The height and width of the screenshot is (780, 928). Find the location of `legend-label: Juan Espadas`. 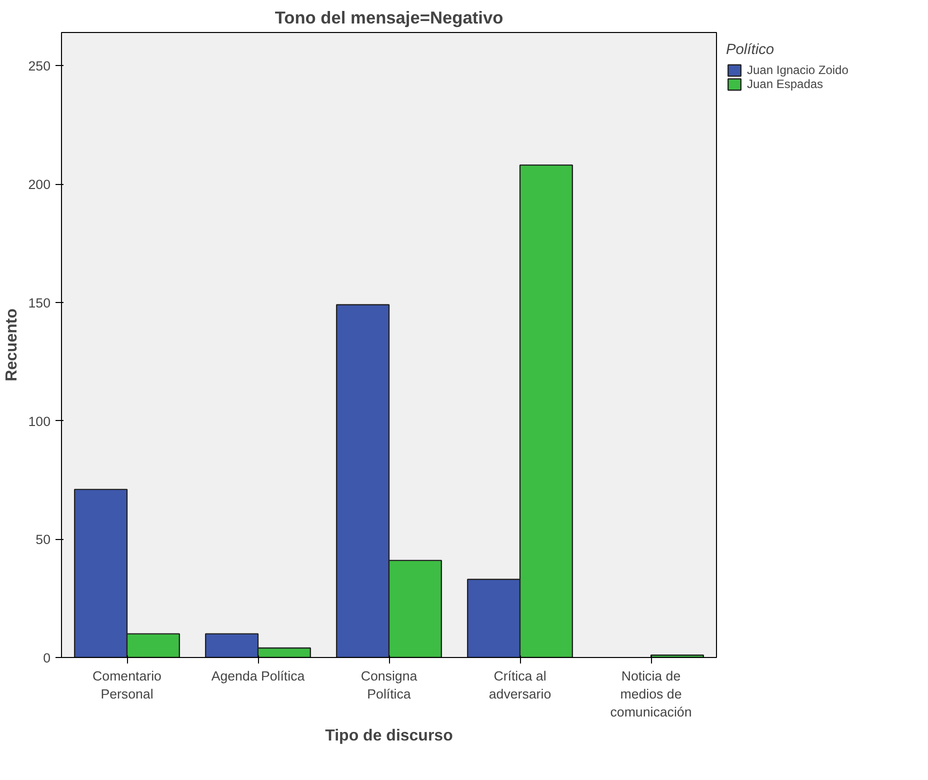

legend-label: Juan Espadas is located at coordinates (785, 84).